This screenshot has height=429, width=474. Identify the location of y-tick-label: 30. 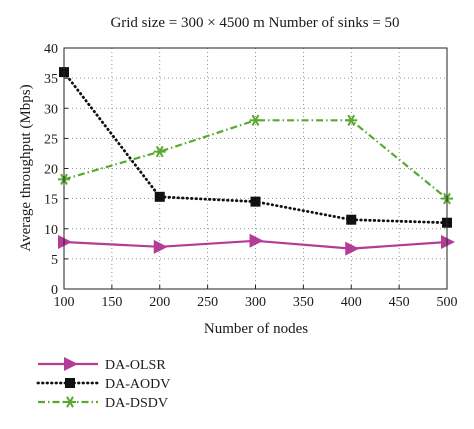
(51, 109).